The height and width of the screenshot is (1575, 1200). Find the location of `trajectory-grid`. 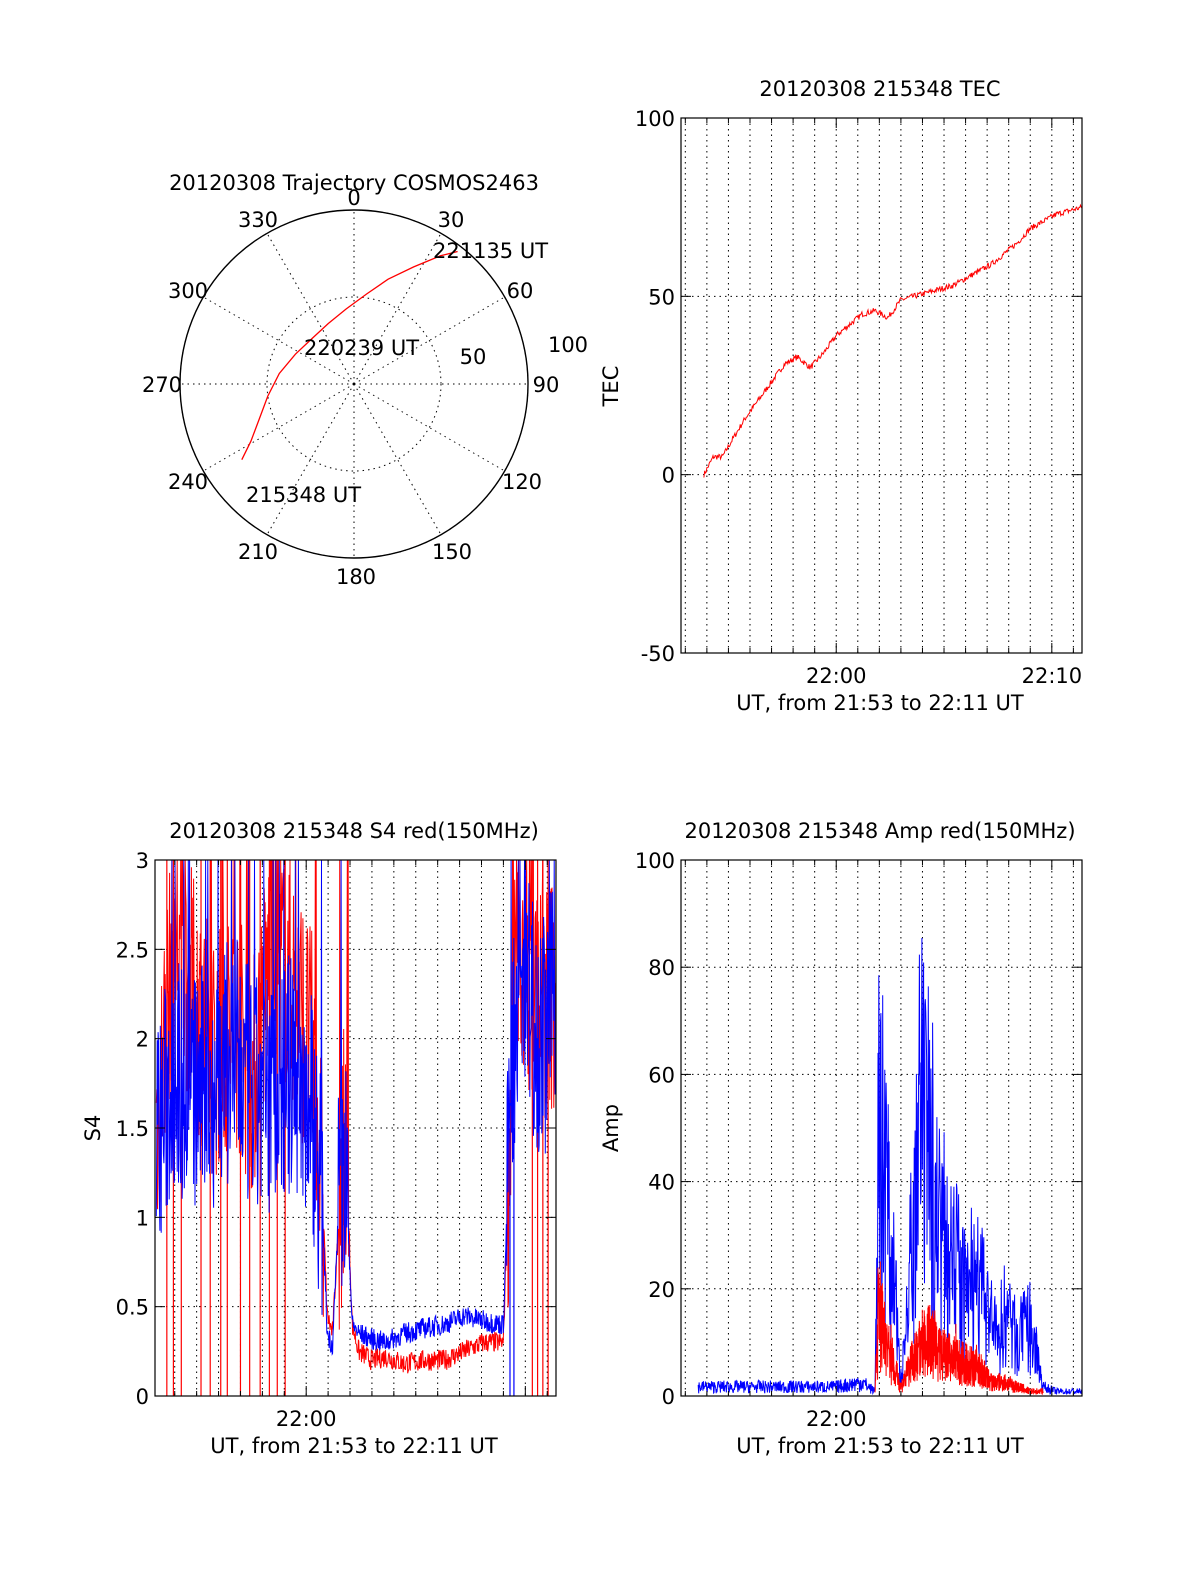

trajectory-grid is located at coordinates (354, 384).